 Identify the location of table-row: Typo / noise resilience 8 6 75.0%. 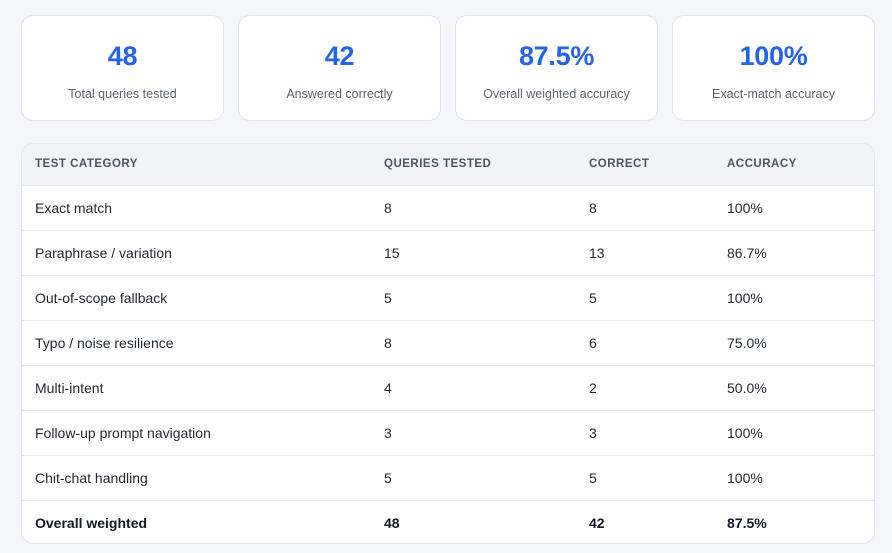
(448, 343).